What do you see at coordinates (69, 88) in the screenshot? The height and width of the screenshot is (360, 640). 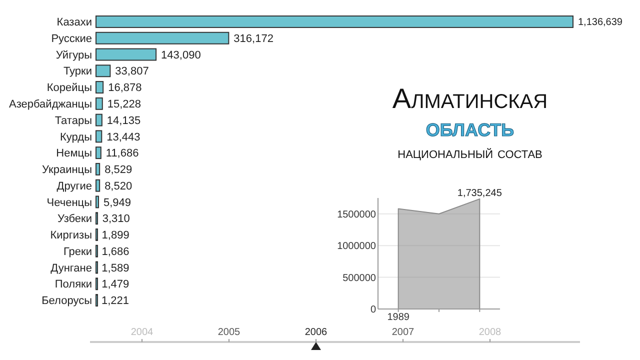 I see `y-tick-label: Корейцы` at bounding box center [69, 88].